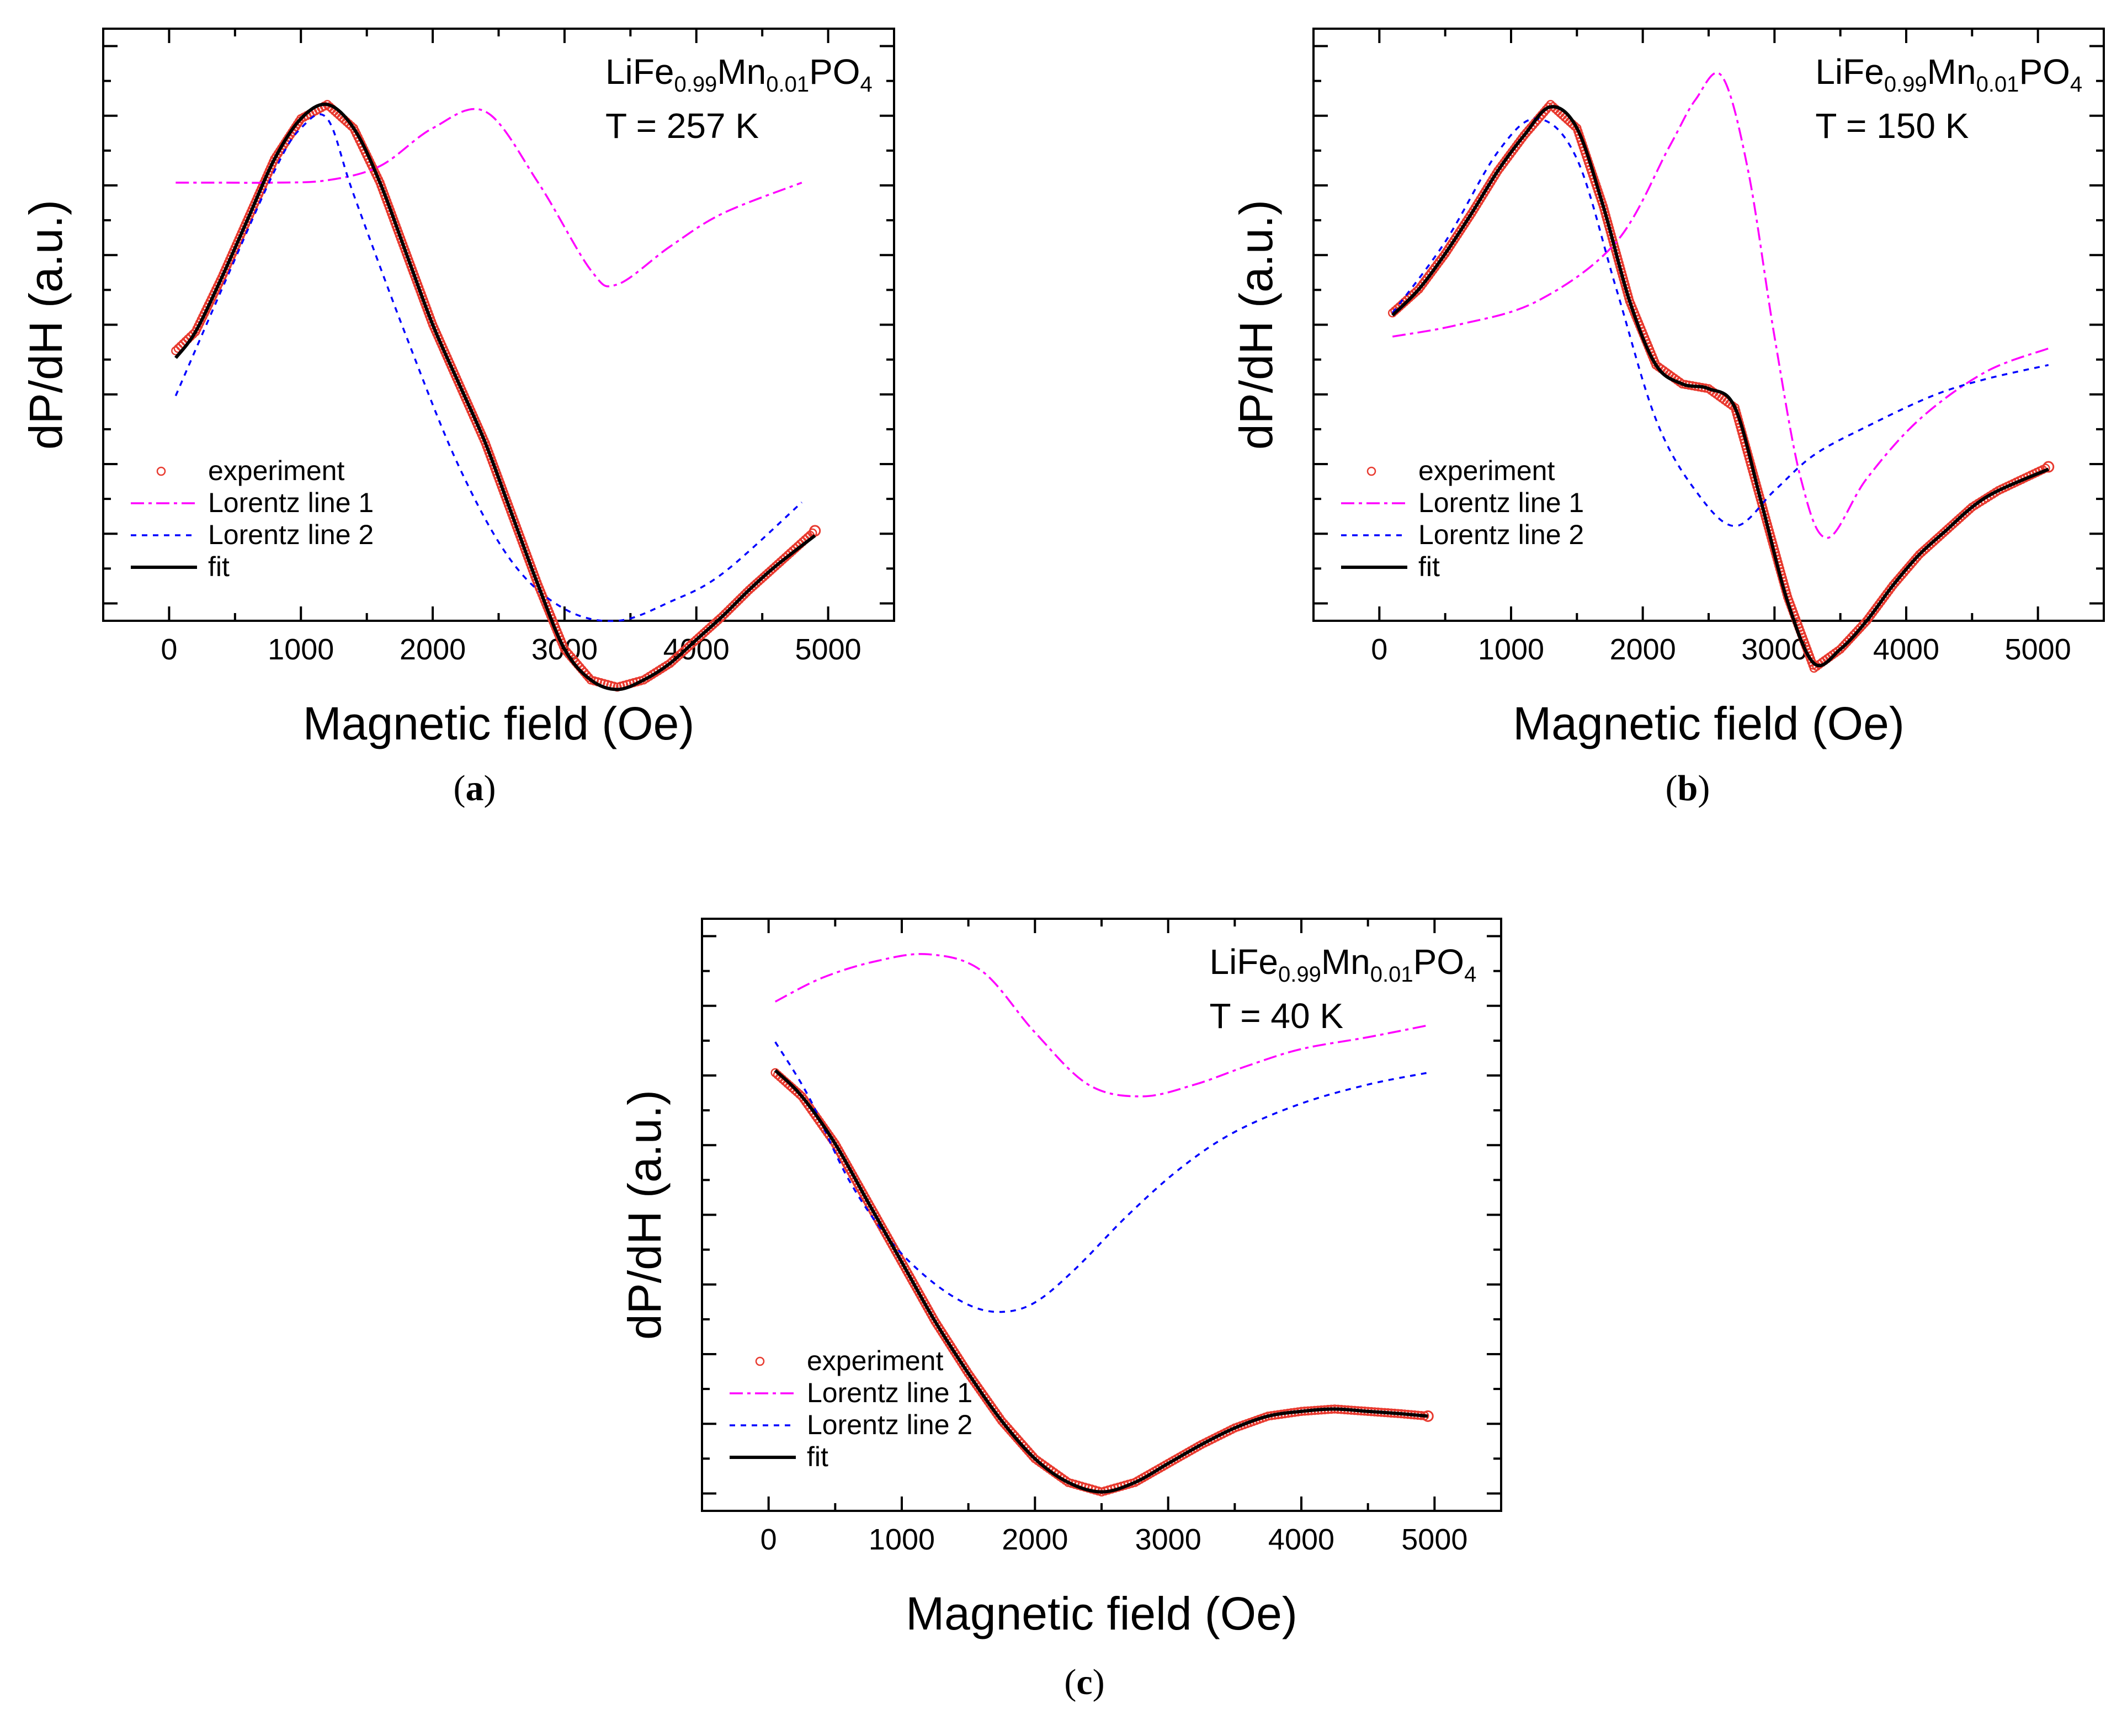 This screenshot has height=1736, width=2122. I want to click on x-tick-label: 3000, so click(1168, 1539).